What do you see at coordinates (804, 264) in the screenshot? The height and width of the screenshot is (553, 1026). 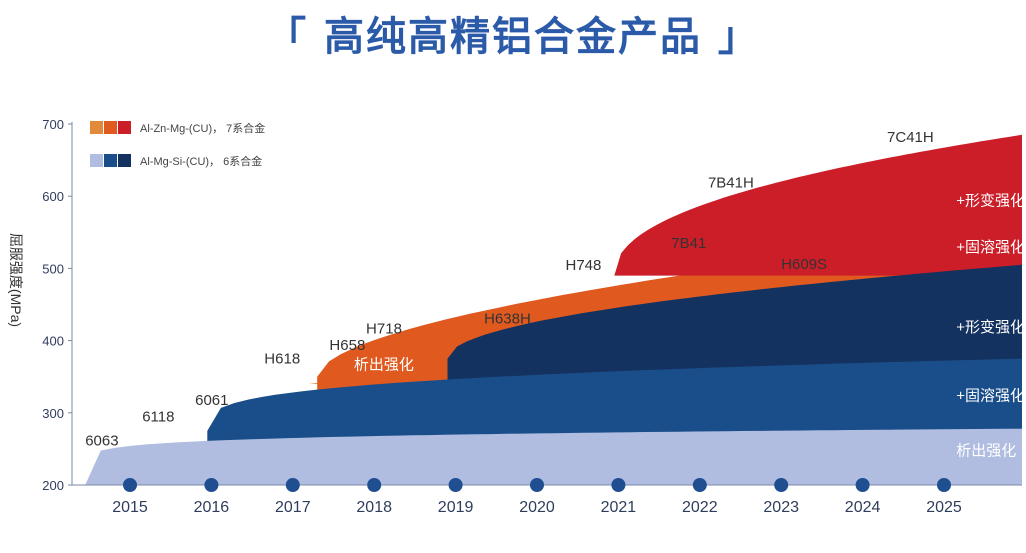 I see `data-label: H609S` at bounding box center [804, 264].